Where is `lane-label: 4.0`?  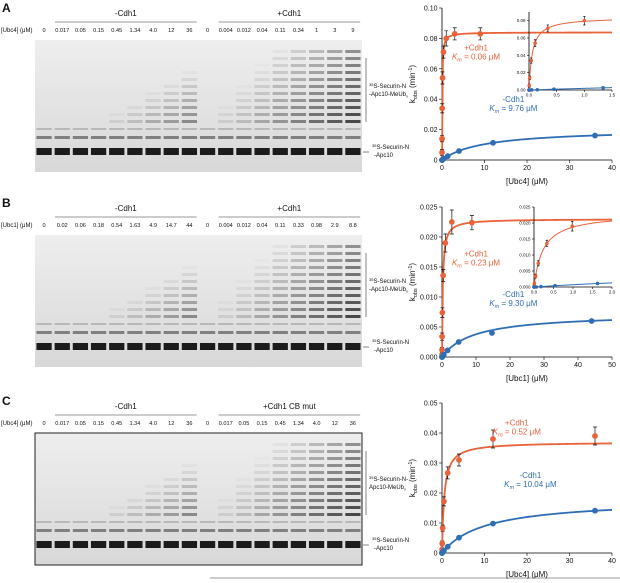
lane-label: 4.0 is located at coordinates (153, 424).